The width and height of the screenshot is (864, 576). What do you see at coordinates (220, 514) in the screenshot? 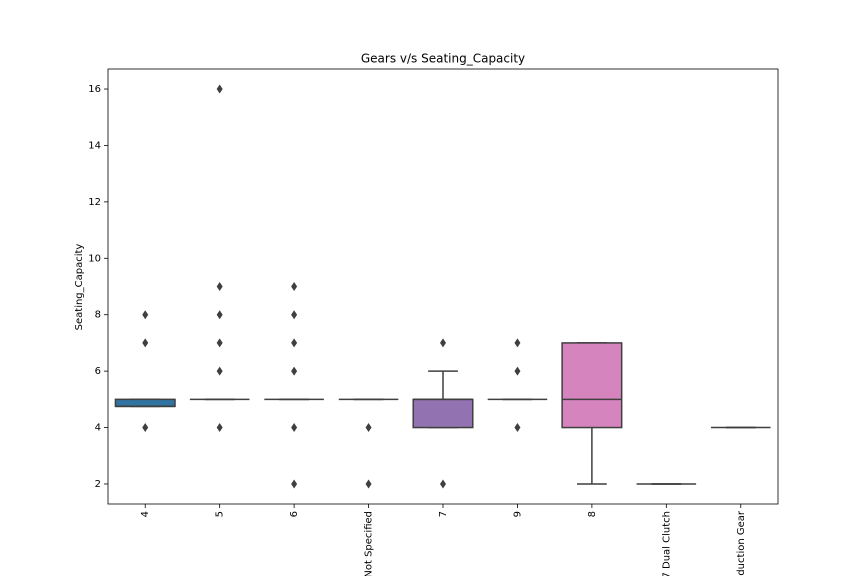
I see `x-tick-label: 5` at bounding box center [220, 514].